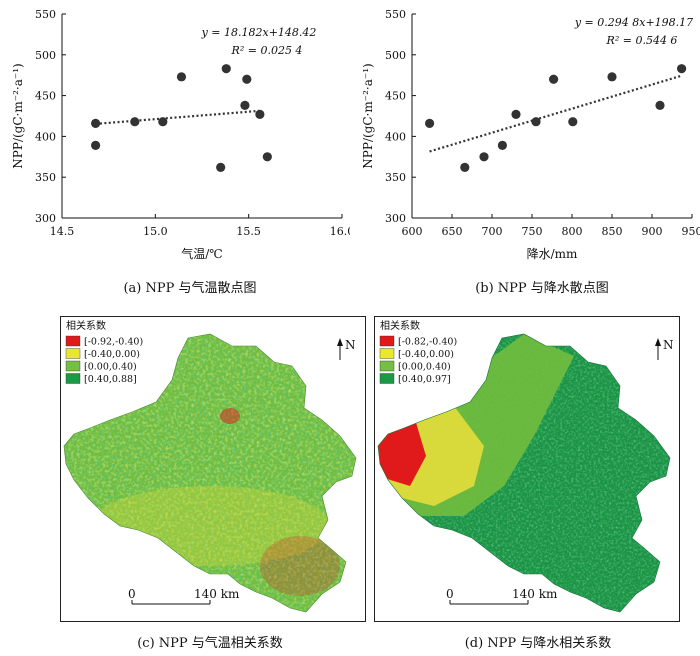  Describe the element at coordinates (612, 231) in the screenshot. I see `x-tick-label: 850` at that location.